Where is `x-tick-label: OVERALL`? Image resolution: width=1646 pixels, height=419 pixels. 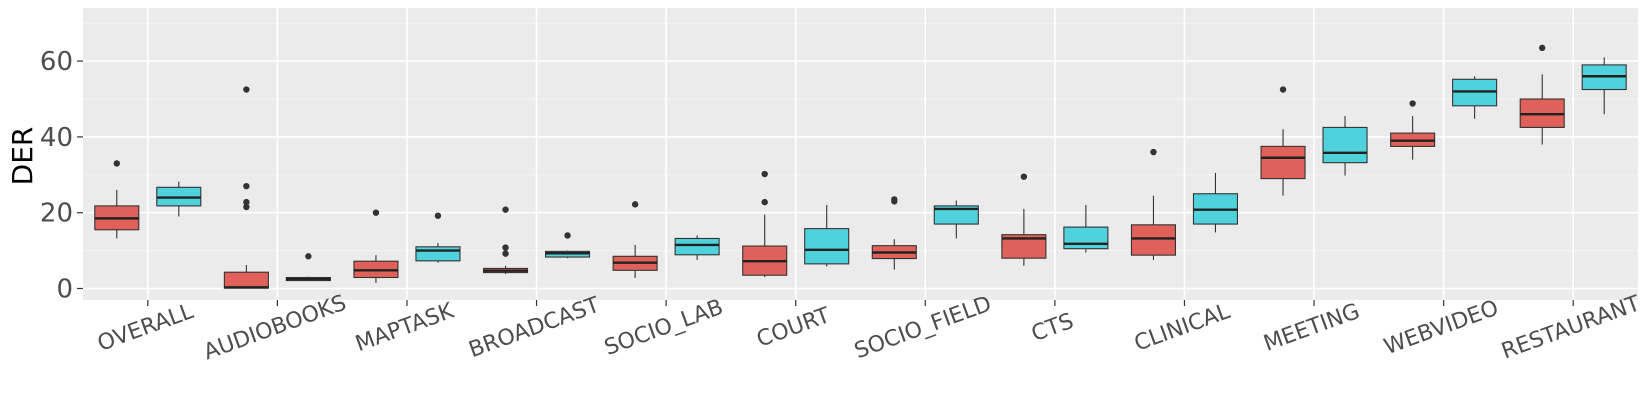
x-tick-label: OVERALL is located at coordinates (145, 328).